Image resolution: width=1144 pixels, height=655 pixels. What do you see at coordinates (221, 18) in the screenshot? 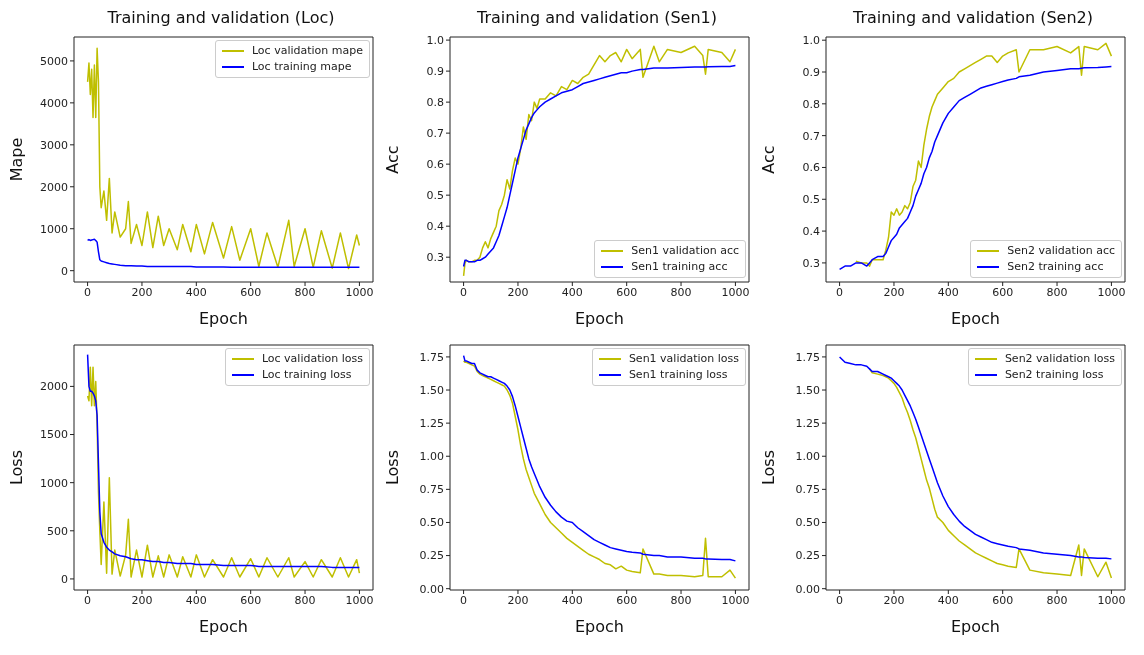
I see `chart-title: Training and validation (Loc)` at bounding box center [221, 18].